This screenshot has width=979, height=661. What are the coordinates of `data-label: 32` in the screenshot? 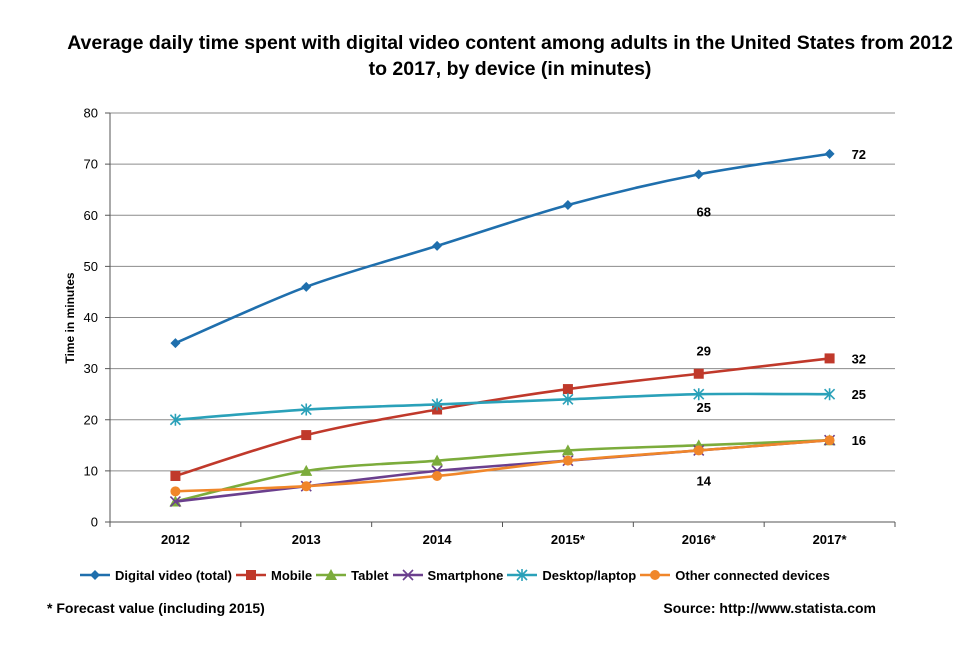 It's located at (859, 358).